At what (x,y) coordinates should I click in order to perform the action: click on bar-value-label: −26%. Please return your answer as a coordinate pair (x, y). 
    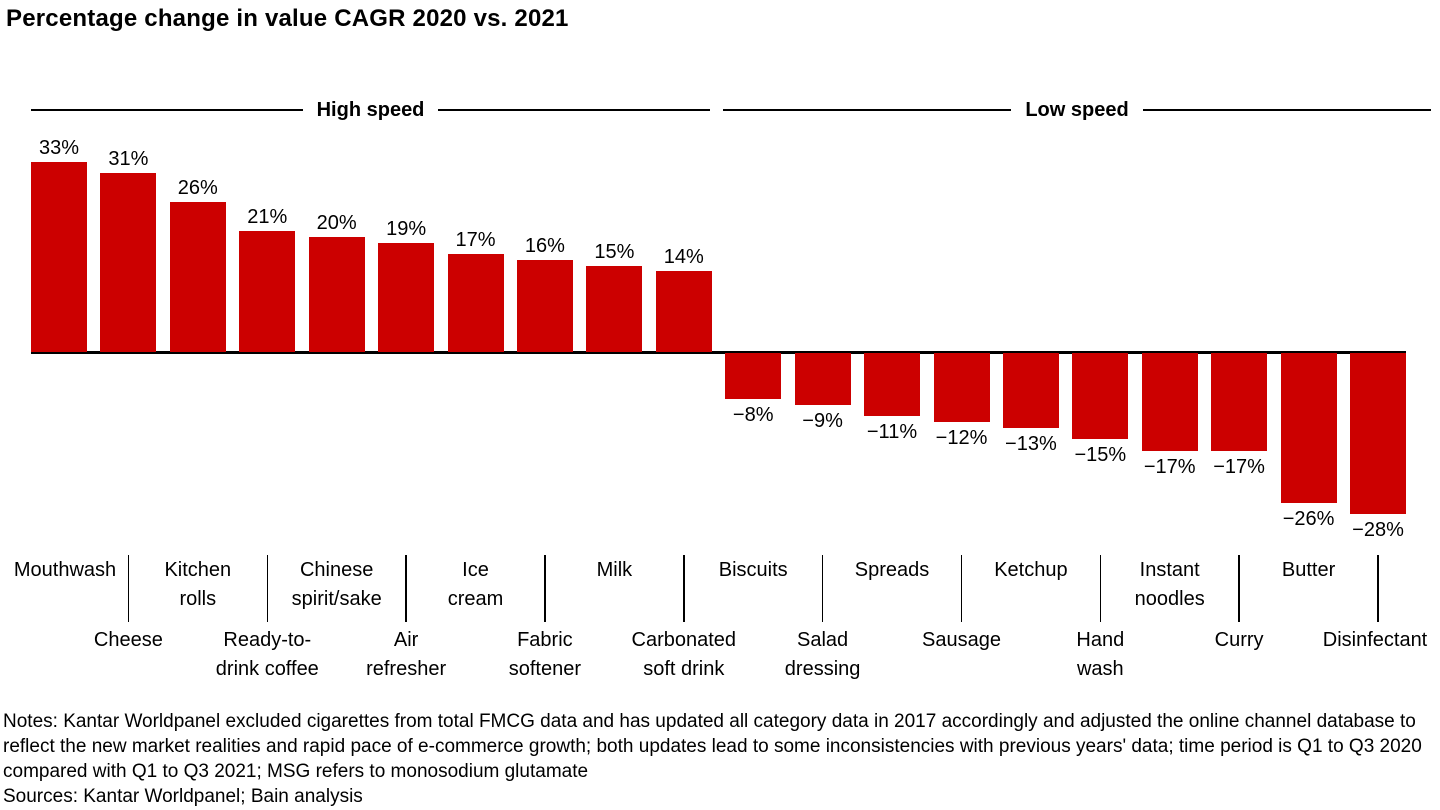
    Looking at the image, I should click on (1308, 519).